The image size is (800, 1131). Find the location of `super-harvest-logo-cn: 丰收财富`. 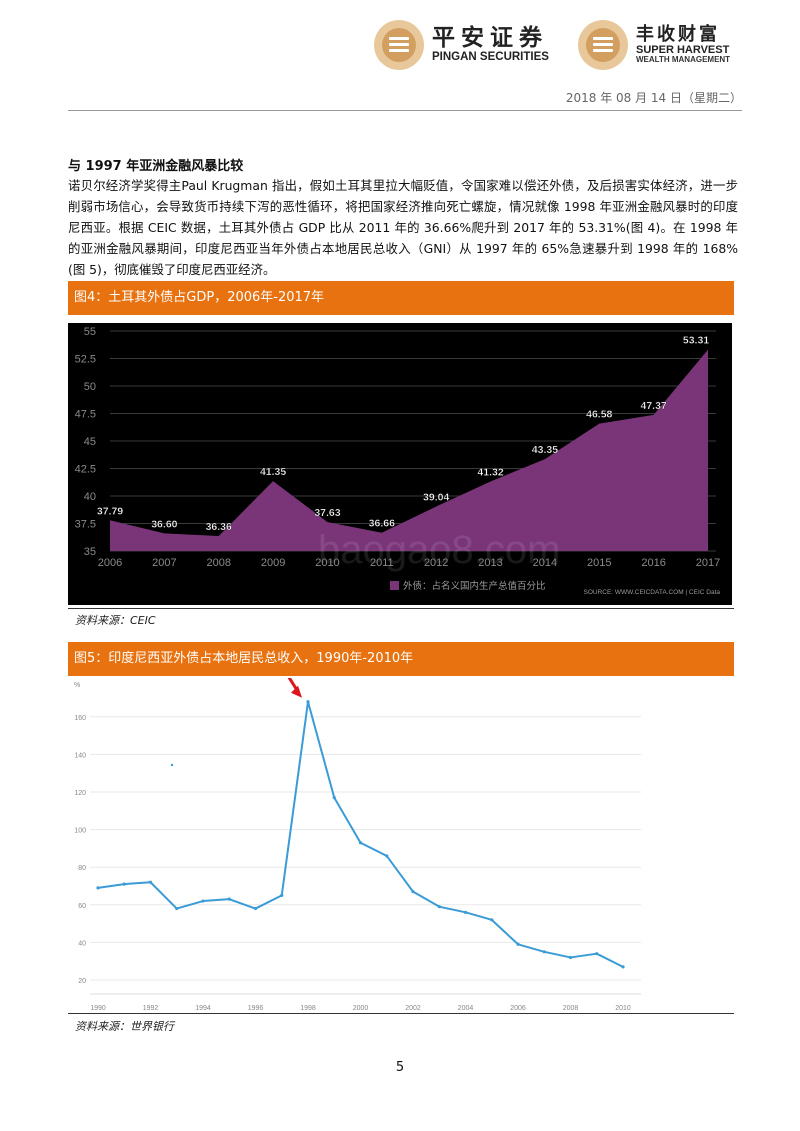

super-harvest-logo-cn: 丰收财富 is located at coordinates (678, 34).